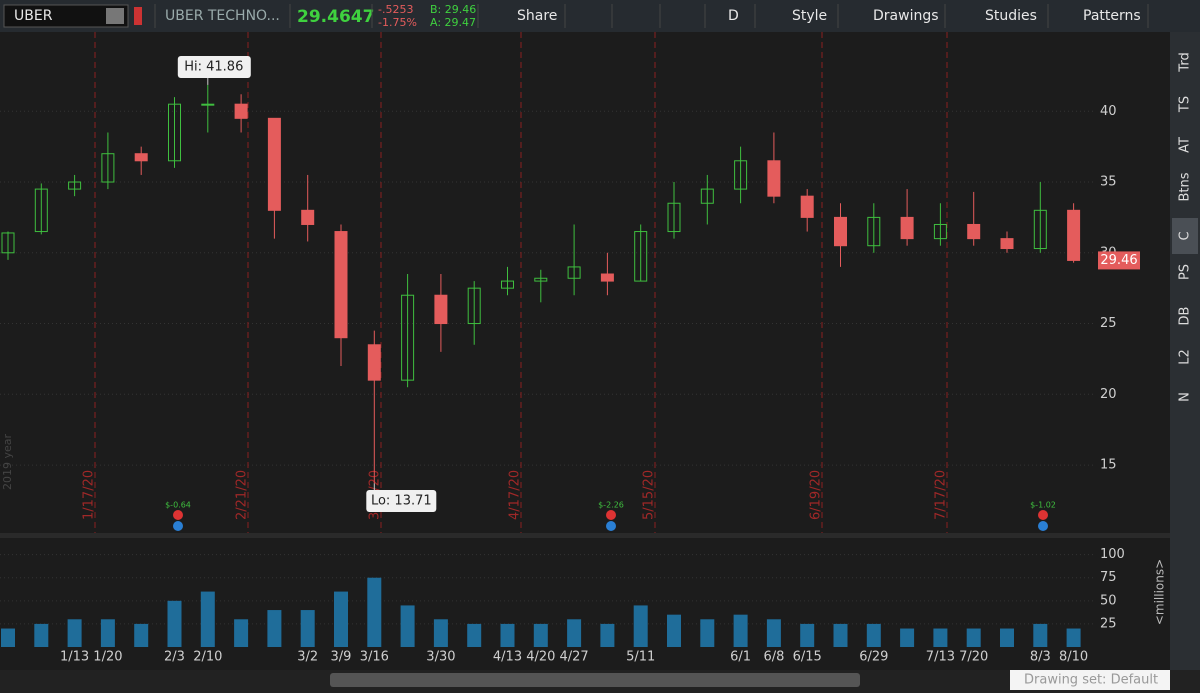  What do you see at coordinates (341, 657) in the screenshot?
I see `x-tick-label: 3/9` at bounding box center [341, 657].